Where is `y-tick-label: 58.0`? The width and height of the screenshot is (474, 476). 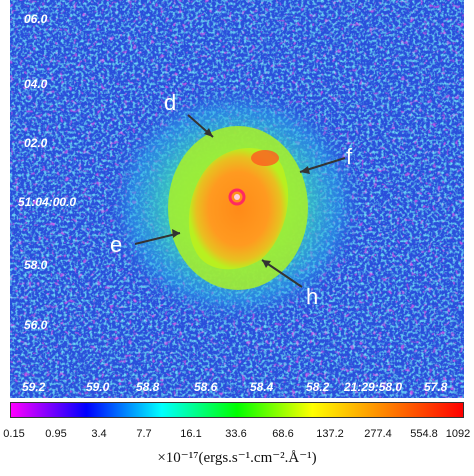
y-tick-label: 58.0 is located at coordinates (36, 265).